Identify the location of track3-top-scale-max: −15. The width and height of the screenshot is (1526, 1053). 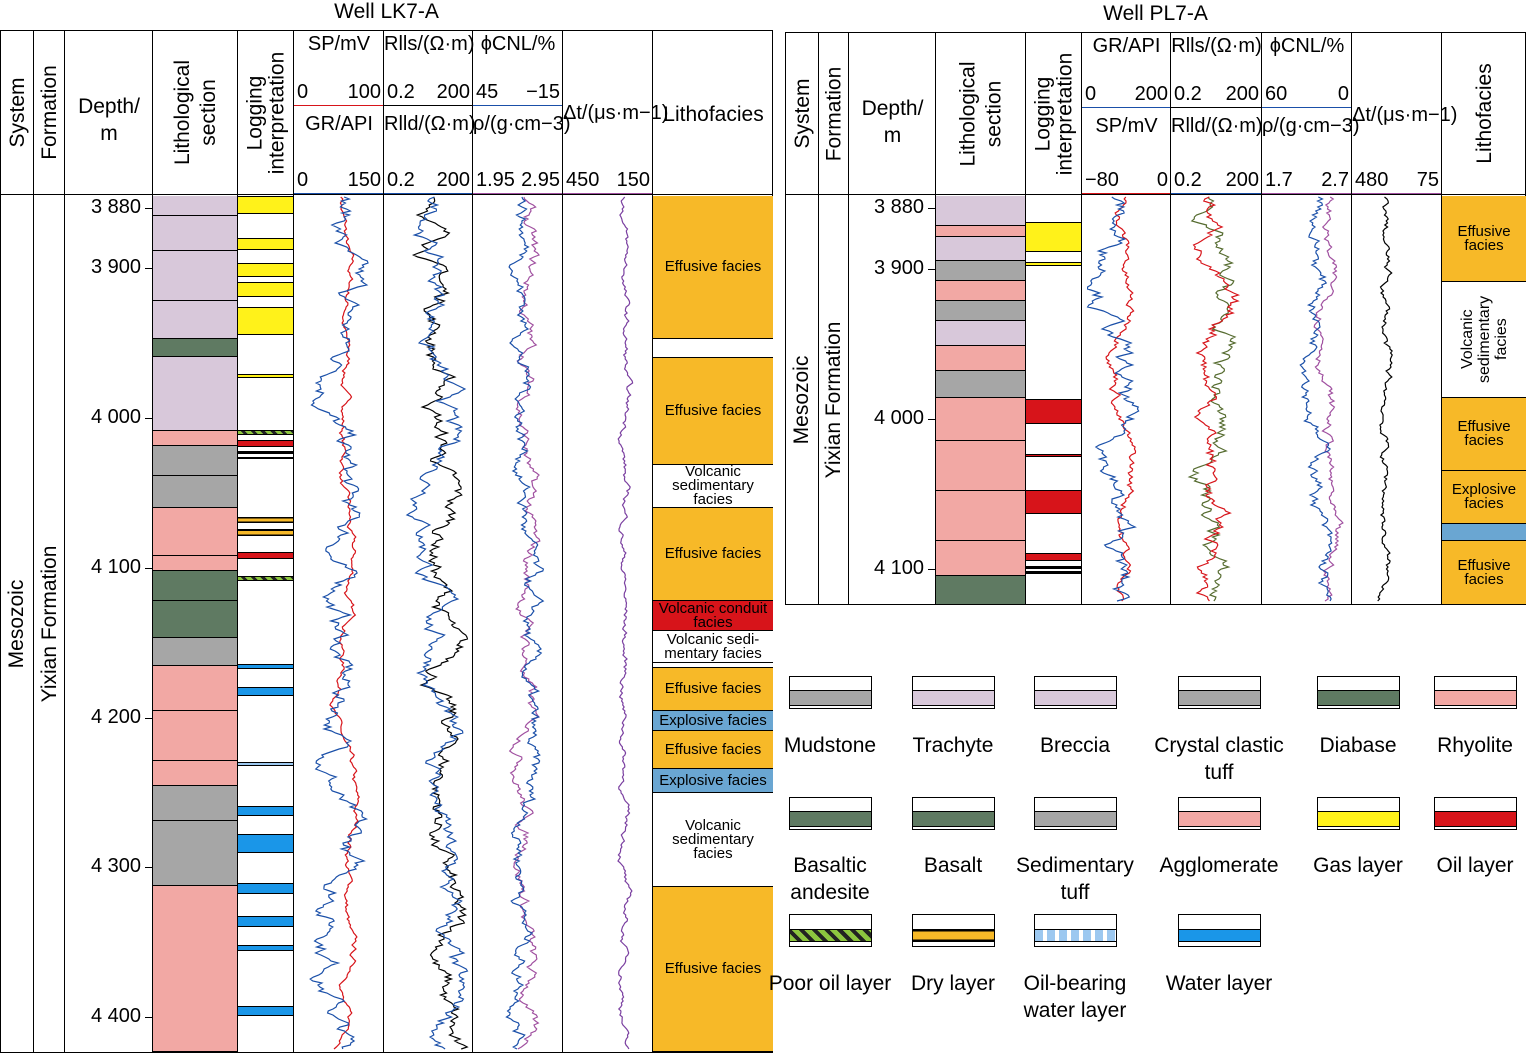
(543, 92).